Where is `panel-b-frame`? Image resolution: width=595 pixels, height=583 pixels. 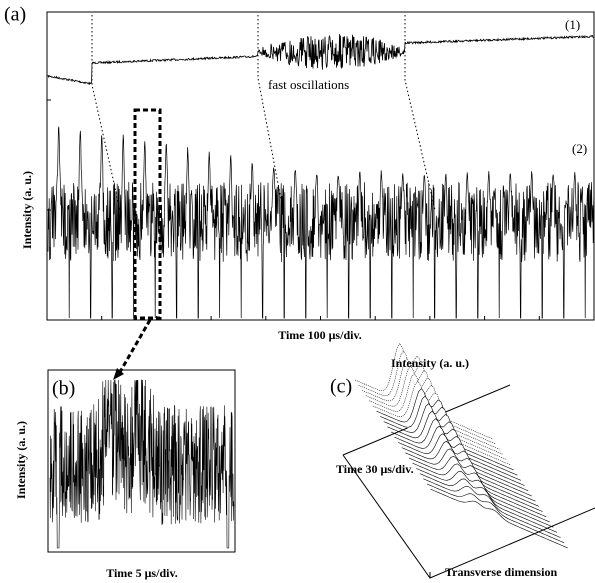
panel-b-frame is located at coordinates (141, 461).